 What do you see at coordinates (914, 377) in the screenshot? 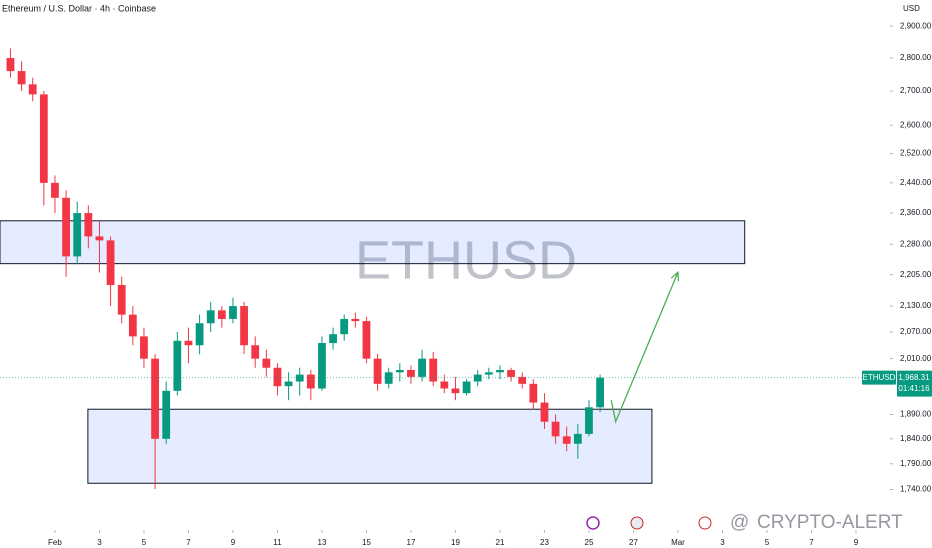
I see `price-tag-label: 1,968.31` at bounding box center [914, 377].